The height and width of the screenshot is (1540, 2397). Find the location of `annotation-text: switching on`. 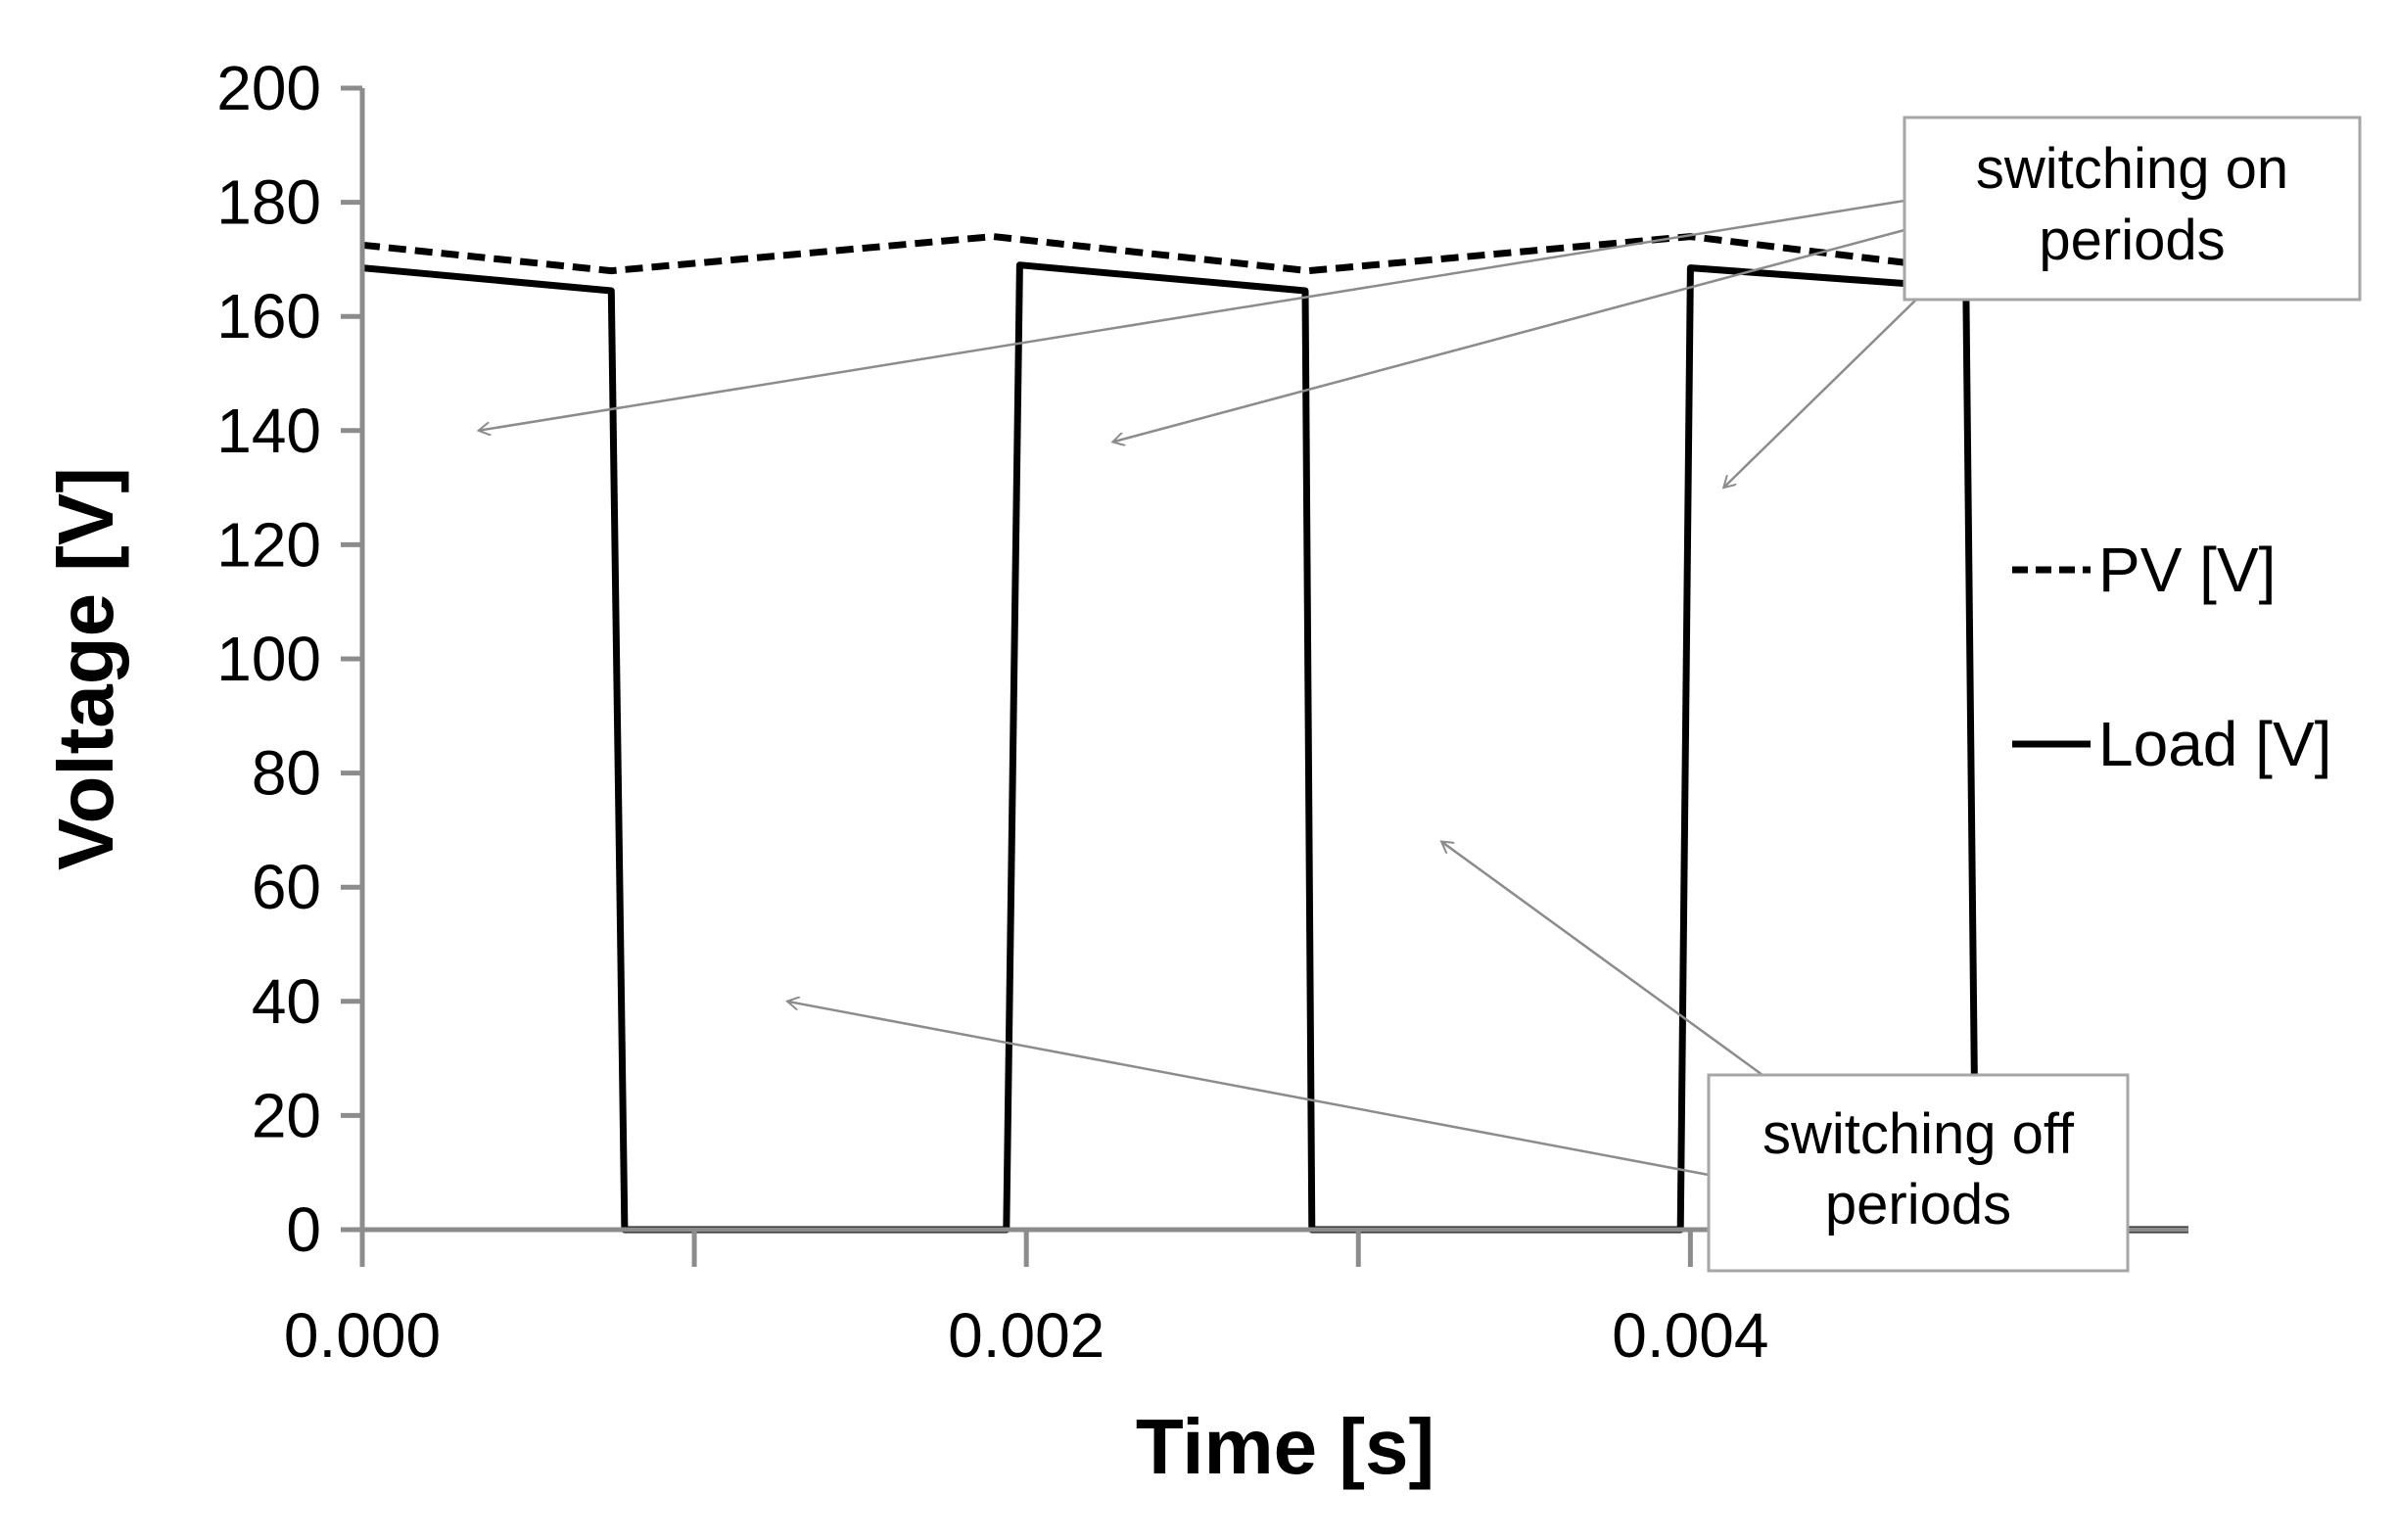

annotation-text: switching on is located at coordinates (2132, 169).